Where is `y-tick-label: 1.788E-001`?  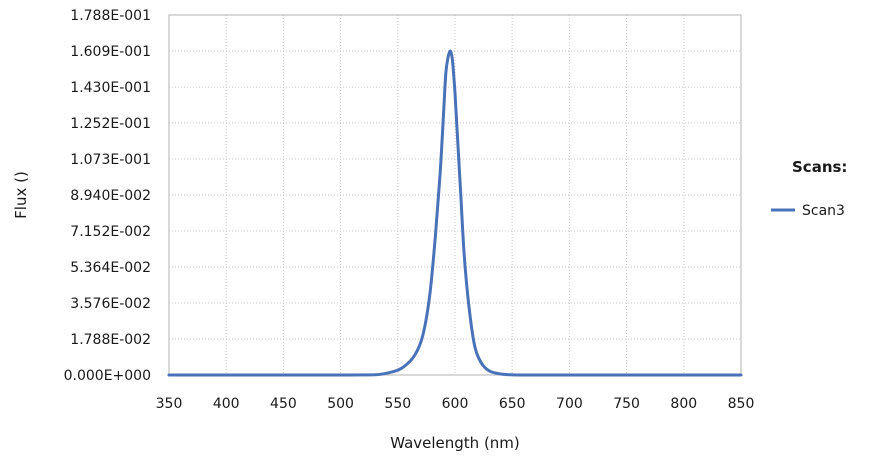 y-tick-label: 1.788E-001 is located at coordinates (110, 16).